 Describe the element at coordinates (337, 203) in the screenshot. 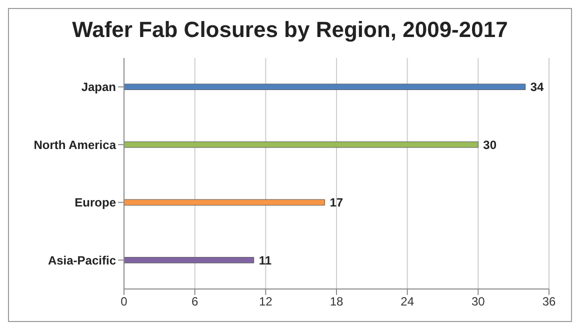

I see `data-label: 17` at that location.